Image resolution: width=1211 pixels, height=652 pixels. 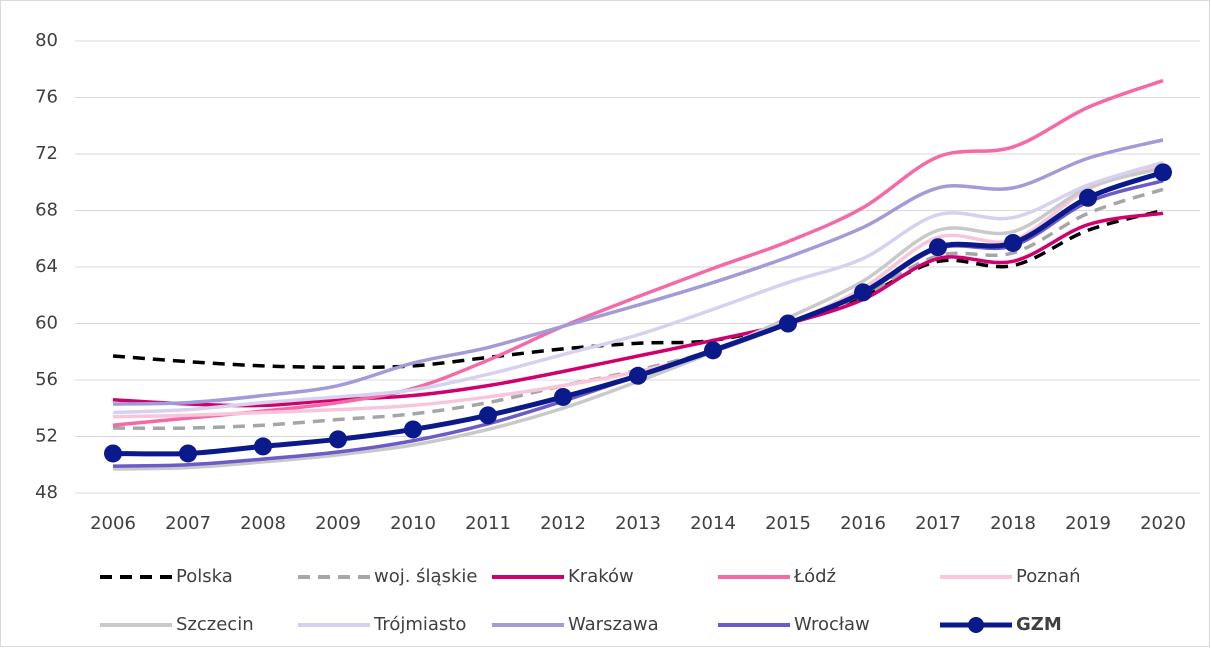 What do you see at coordinates (46, 40) in the screenshot?
I see `y-tick-label: 80` at bounding box center [46, 40].